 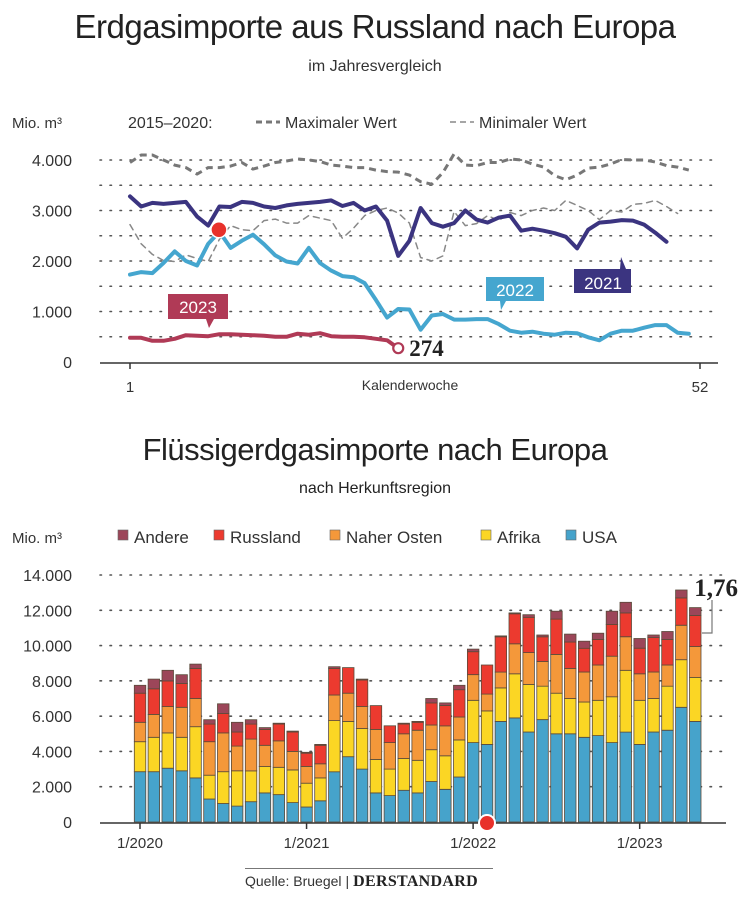 I want to click on bar-stack-1-2020, so click(x=140, y=753).